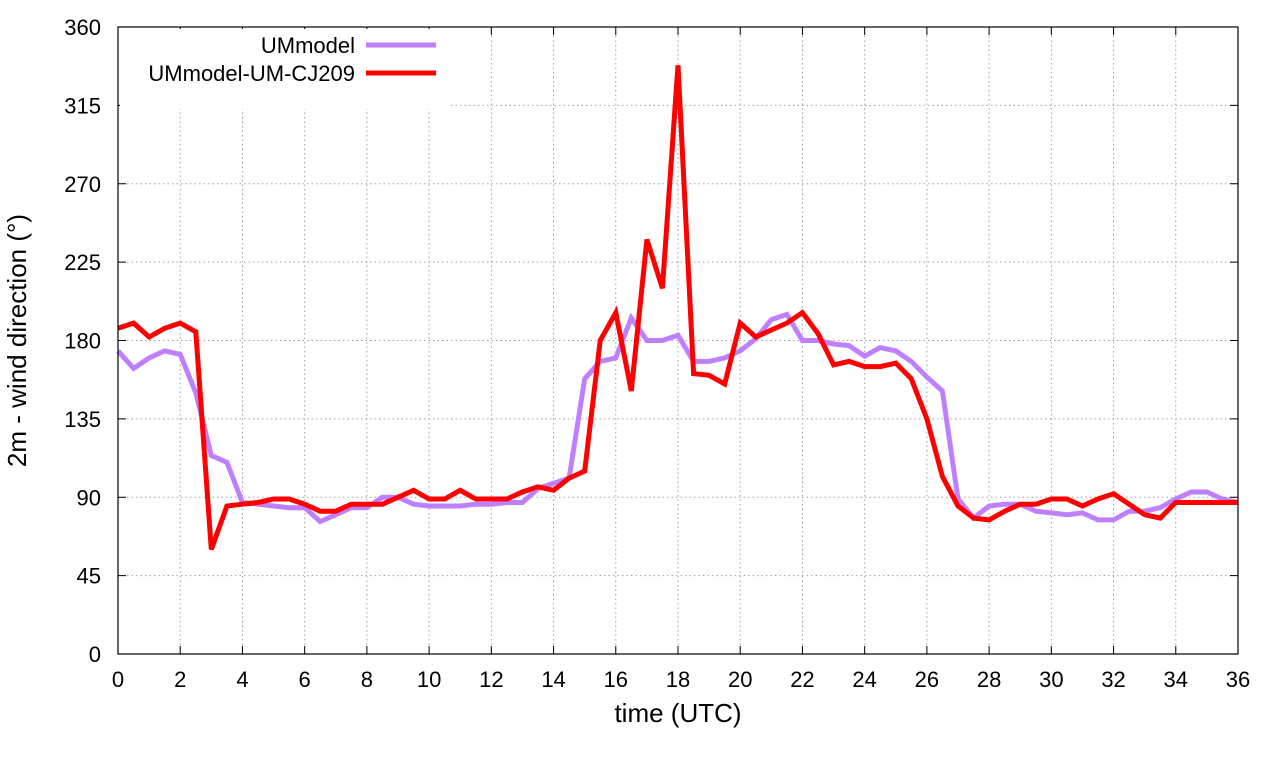  I want to click on x-tick-label: 18, so click(678, 679).